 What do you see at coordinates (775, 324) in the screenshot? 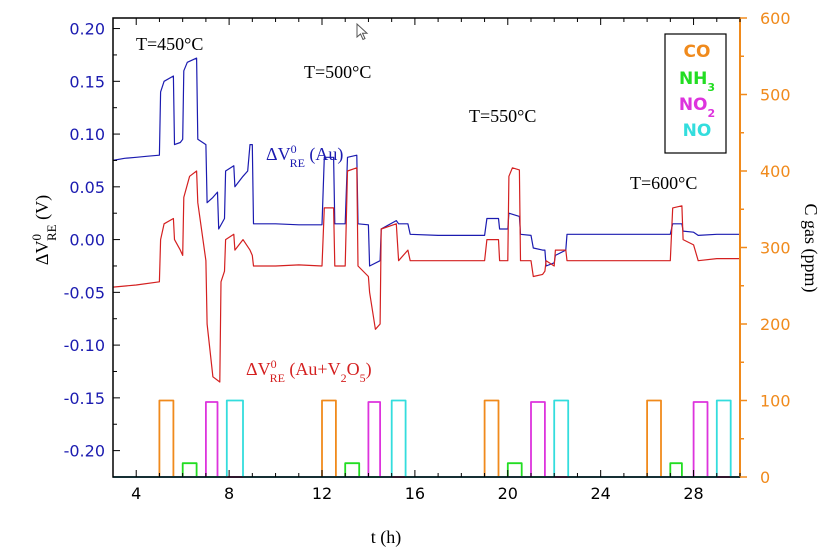
I see `y2-tick-label: 200` at bounding box center [775, 324].